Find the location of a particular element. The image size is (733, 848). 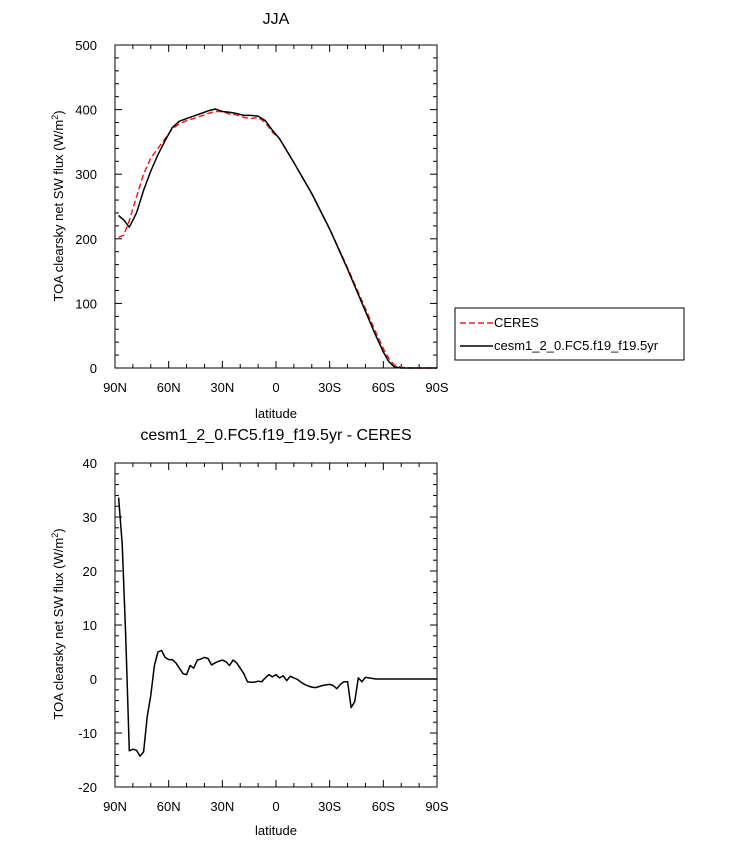

bottom-y-tick-label: 10 is located at coordinates (90, 625).